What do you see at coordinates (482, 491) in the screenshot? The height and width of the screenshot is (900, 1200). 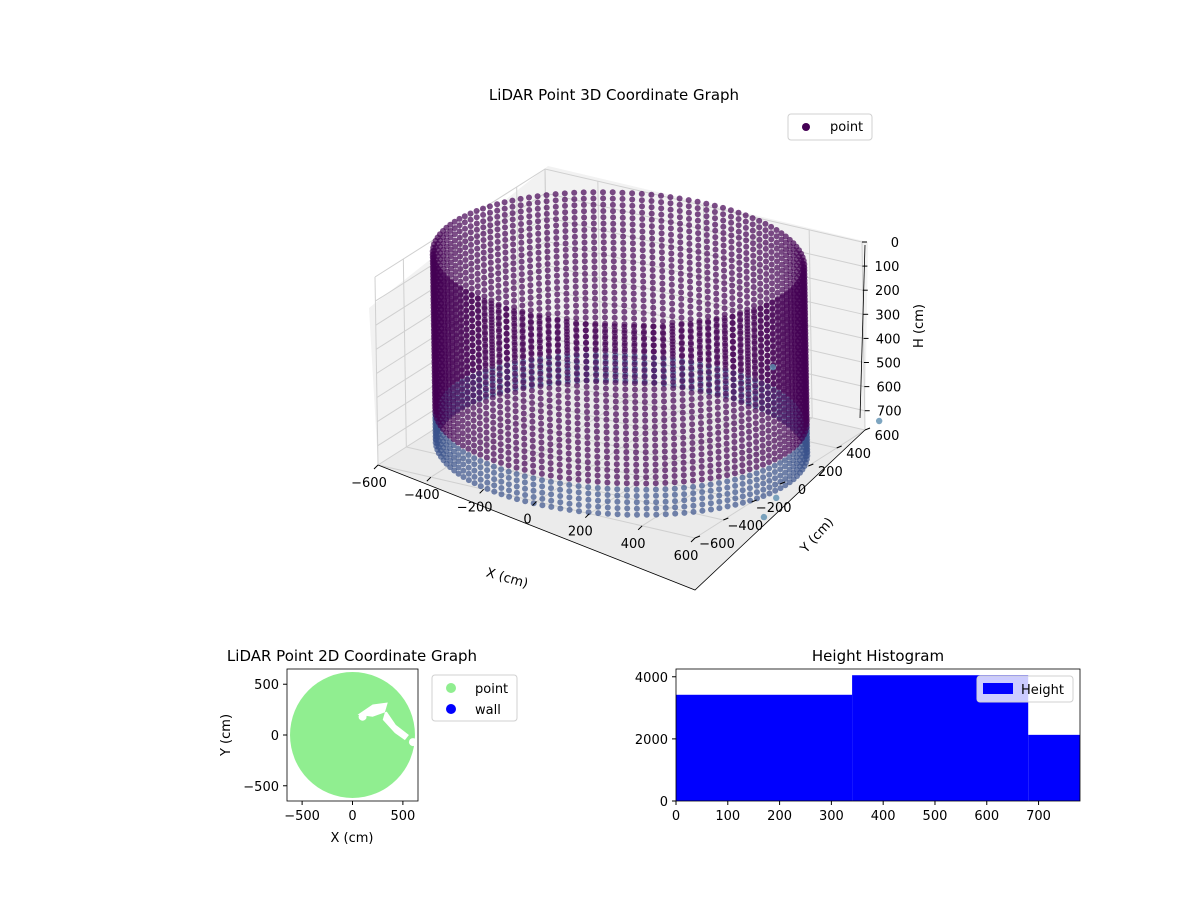 I see `x-tick-3d` at bounding box center [482, 491].